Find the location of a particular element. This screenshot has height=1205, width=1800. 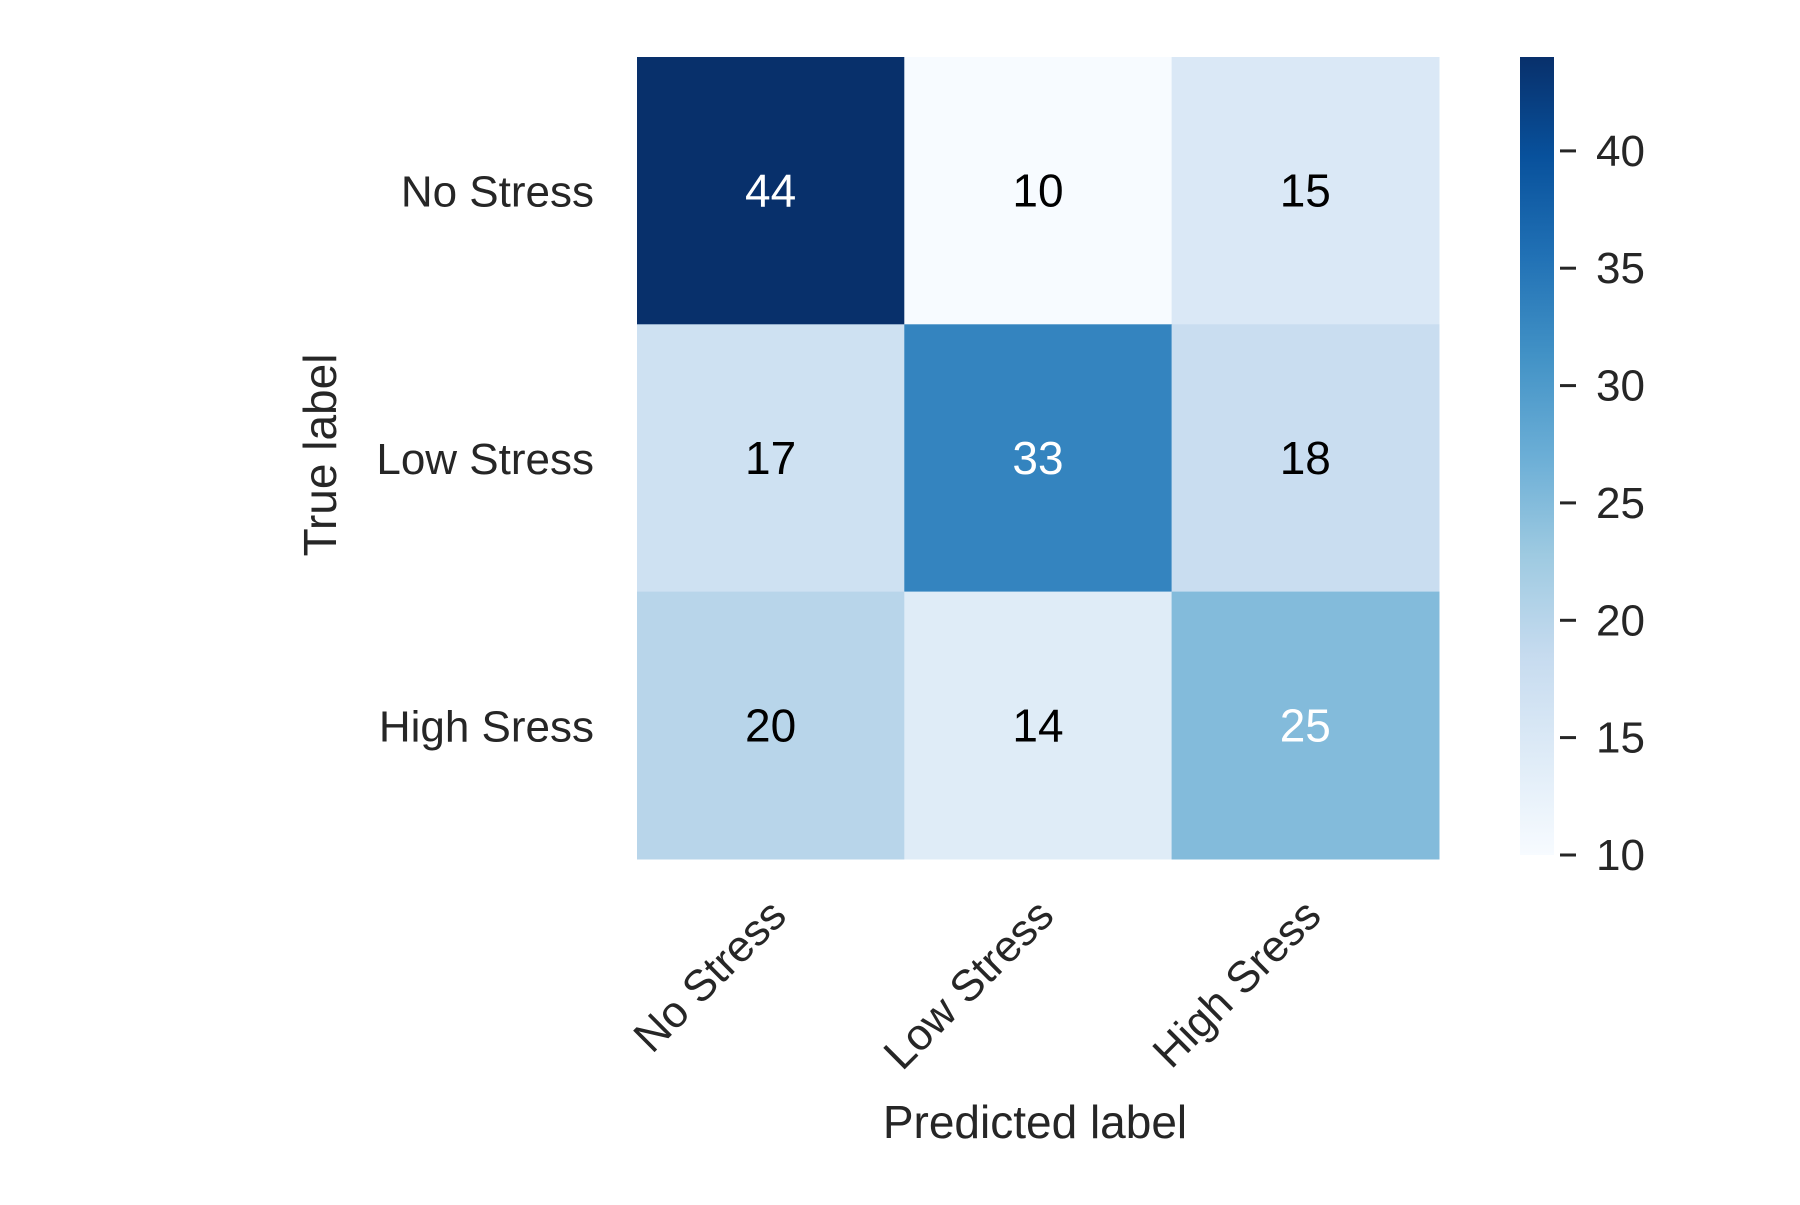

colorbar-tick-label-5: 35 is located at coordinates (1620, 268).